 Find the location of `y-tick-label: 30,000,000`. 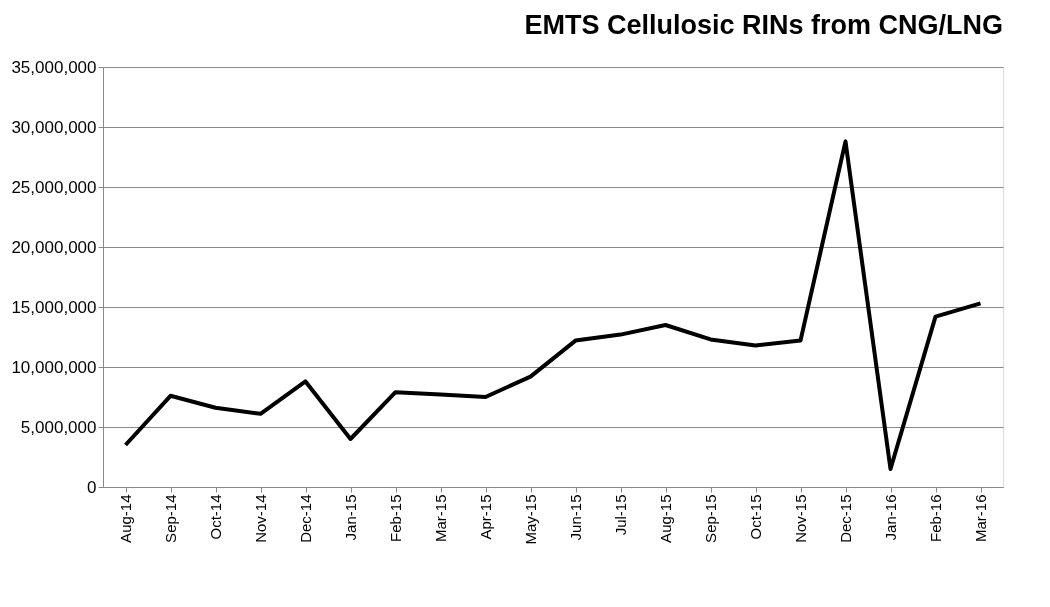

y-tick-label: 30,000,000 is located at coordinates (54, 127).